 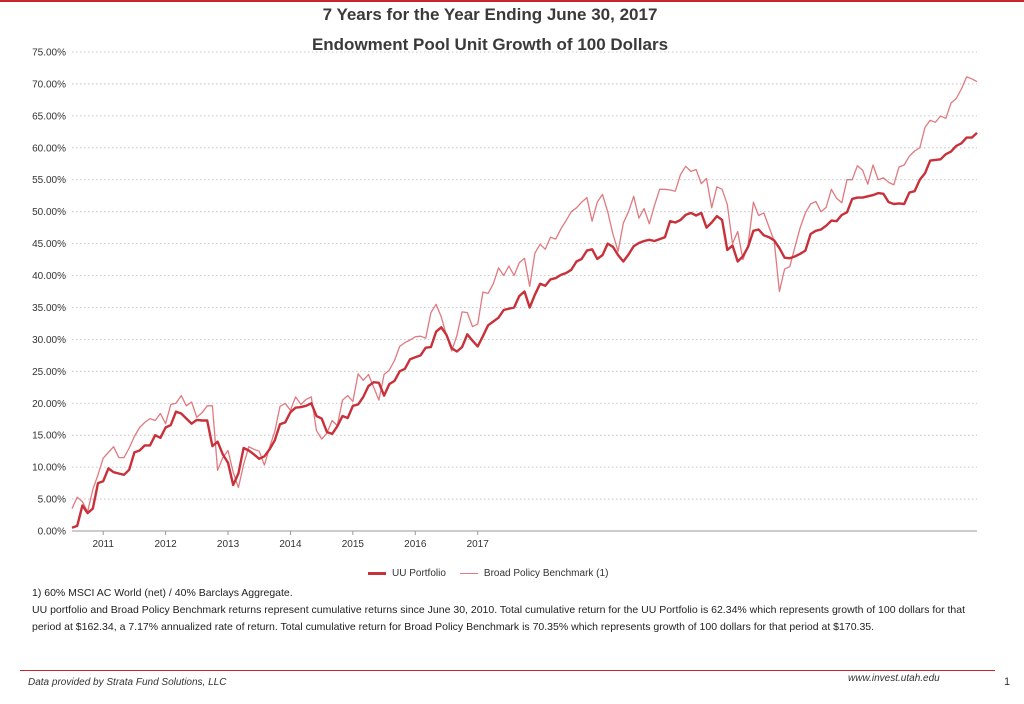 What do you see at coordinates (478, 544) in the screenshot?
I see `x-tick-label: 2017` at bounding box center [478, 544].